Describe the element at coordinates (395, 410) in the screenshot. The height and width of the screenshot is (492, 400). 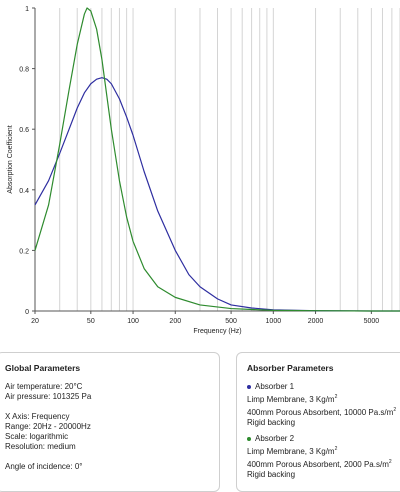
I see `absorber-1-porous-sup: 2` at that location.